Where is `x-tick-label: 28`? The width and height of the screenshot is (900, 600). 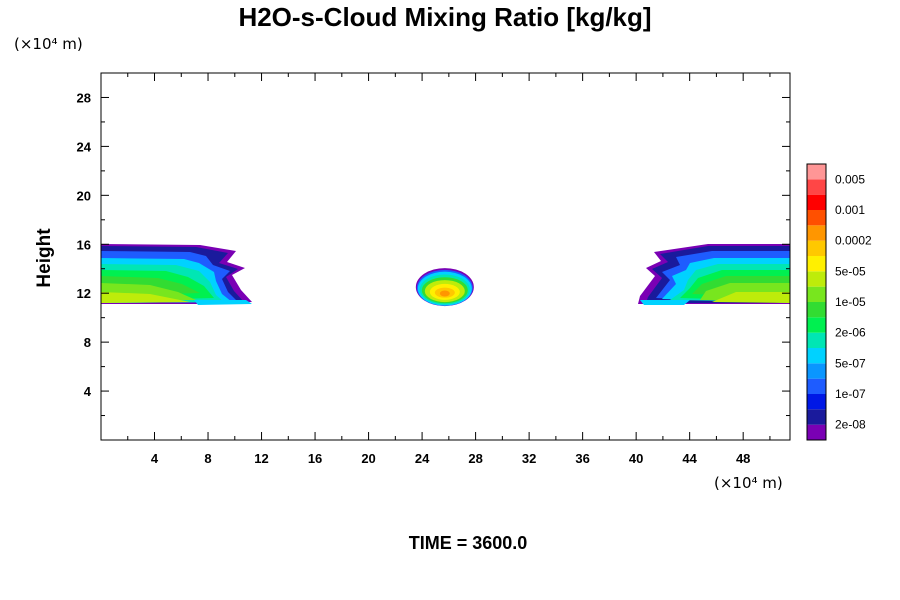 x-tick-label: 28 is located at coordinates (475, 458).